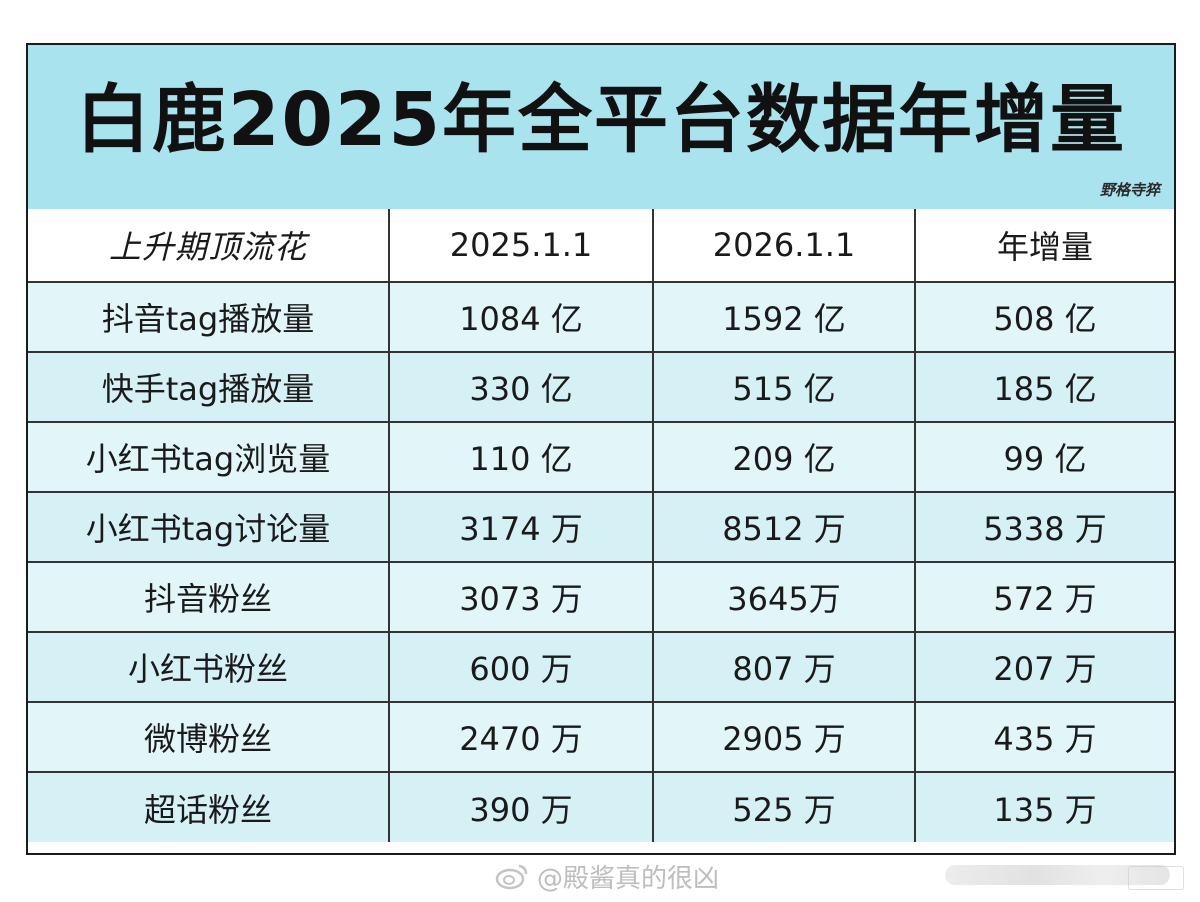 Image resolution: width=1200 pixels, height=902 pixels. I want to click on metric-cell: 小红书tag浏览量, so click(209, 457).